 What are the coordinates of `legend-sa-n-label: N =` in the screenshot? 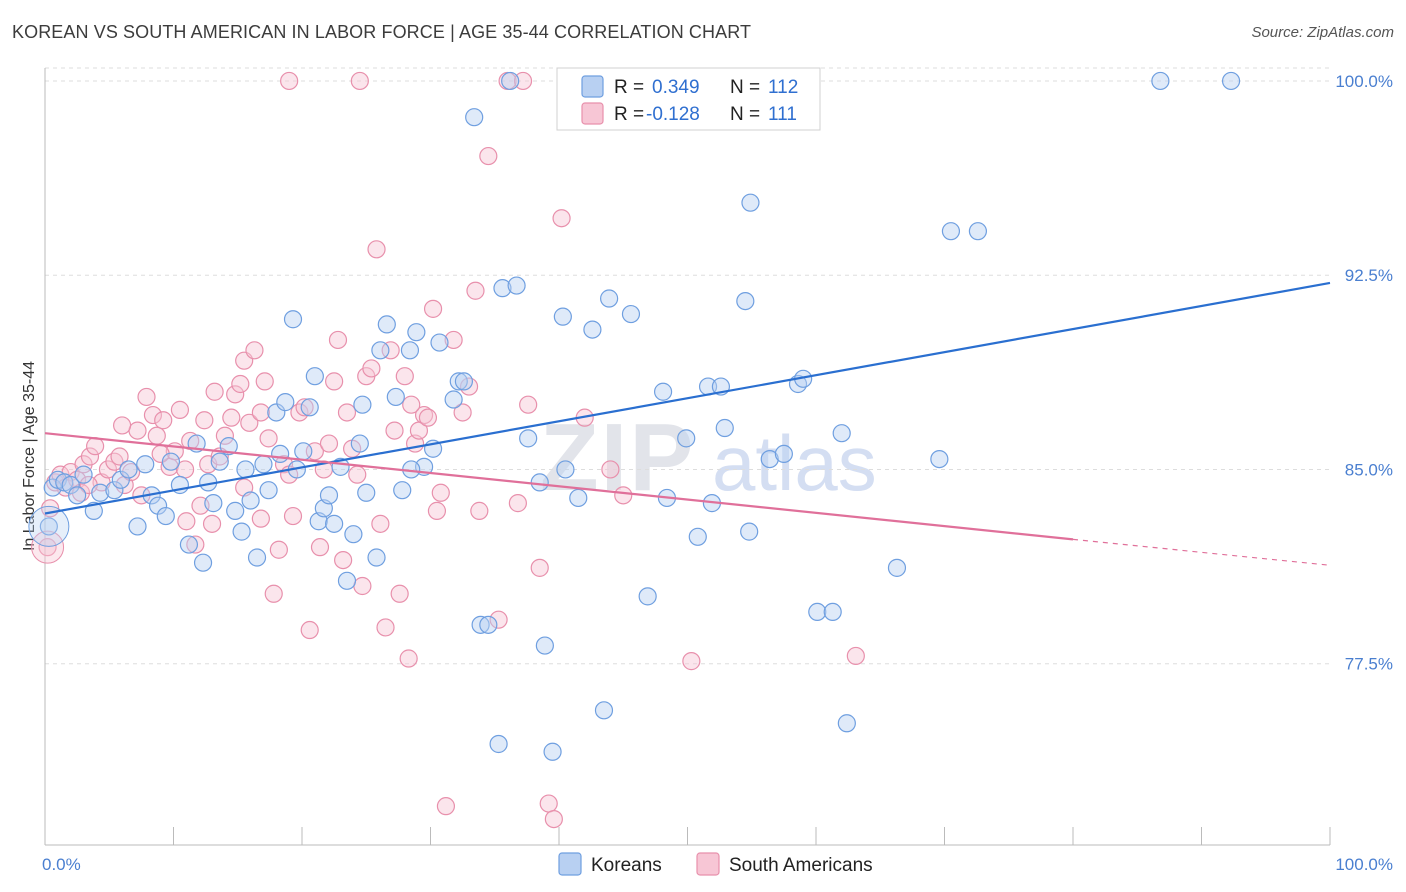 It's located at (745, 114).